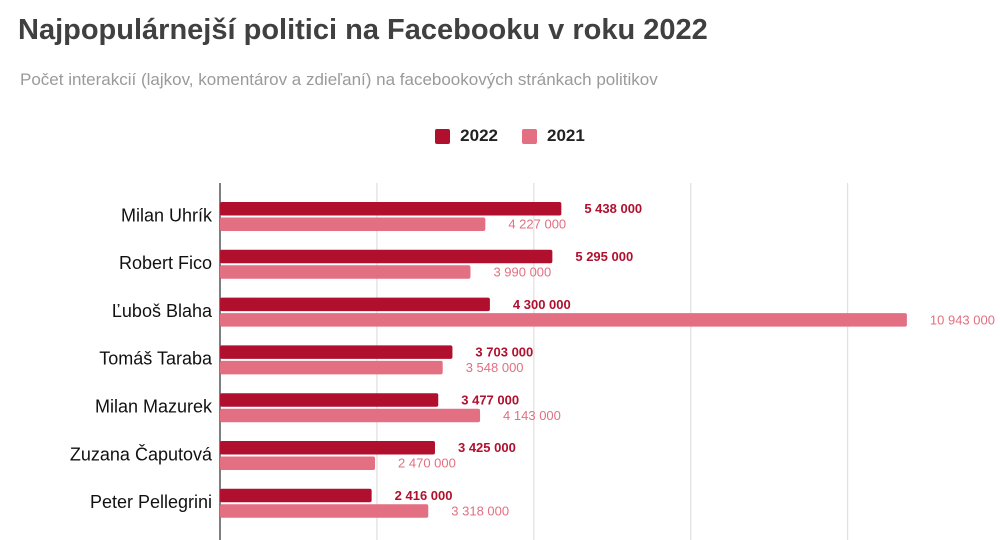 This screenshot has width=1000, height=540. I want to click on legend-swatch-2021, so click(529, 136).